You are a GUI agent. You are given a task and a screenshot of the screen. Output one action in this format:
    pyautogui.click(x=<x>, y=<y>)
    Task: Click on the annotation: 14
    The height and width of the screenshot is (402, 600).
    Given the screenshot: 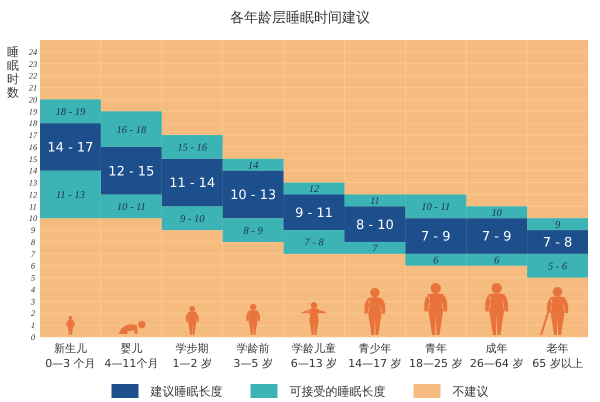 What is the action you would take?
    pyautogui.click(x=253, y=166)
    